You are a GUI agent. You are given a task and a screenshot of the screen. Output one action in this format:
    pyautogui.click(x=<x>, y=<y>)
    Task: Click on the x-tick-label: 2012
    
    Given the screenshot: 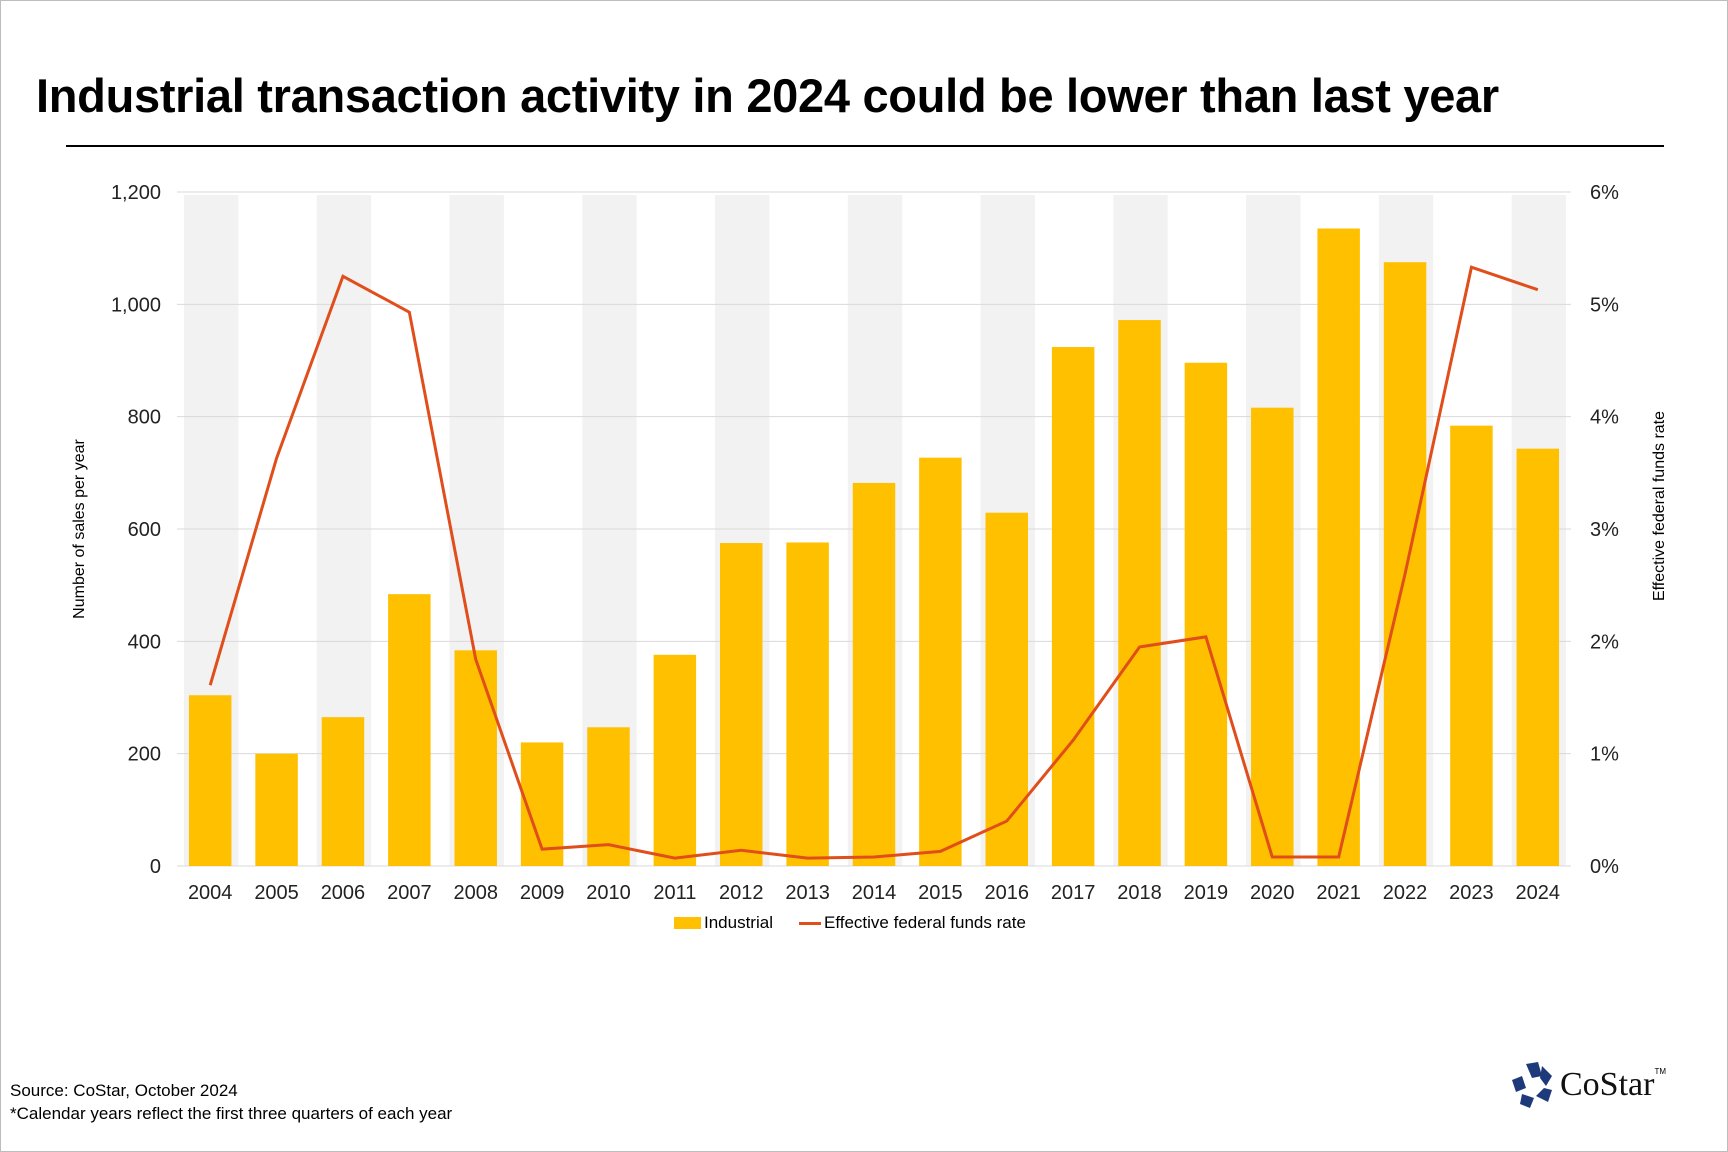 What is the action you would take?
    pyautogui.click(x=741, y=893)
    